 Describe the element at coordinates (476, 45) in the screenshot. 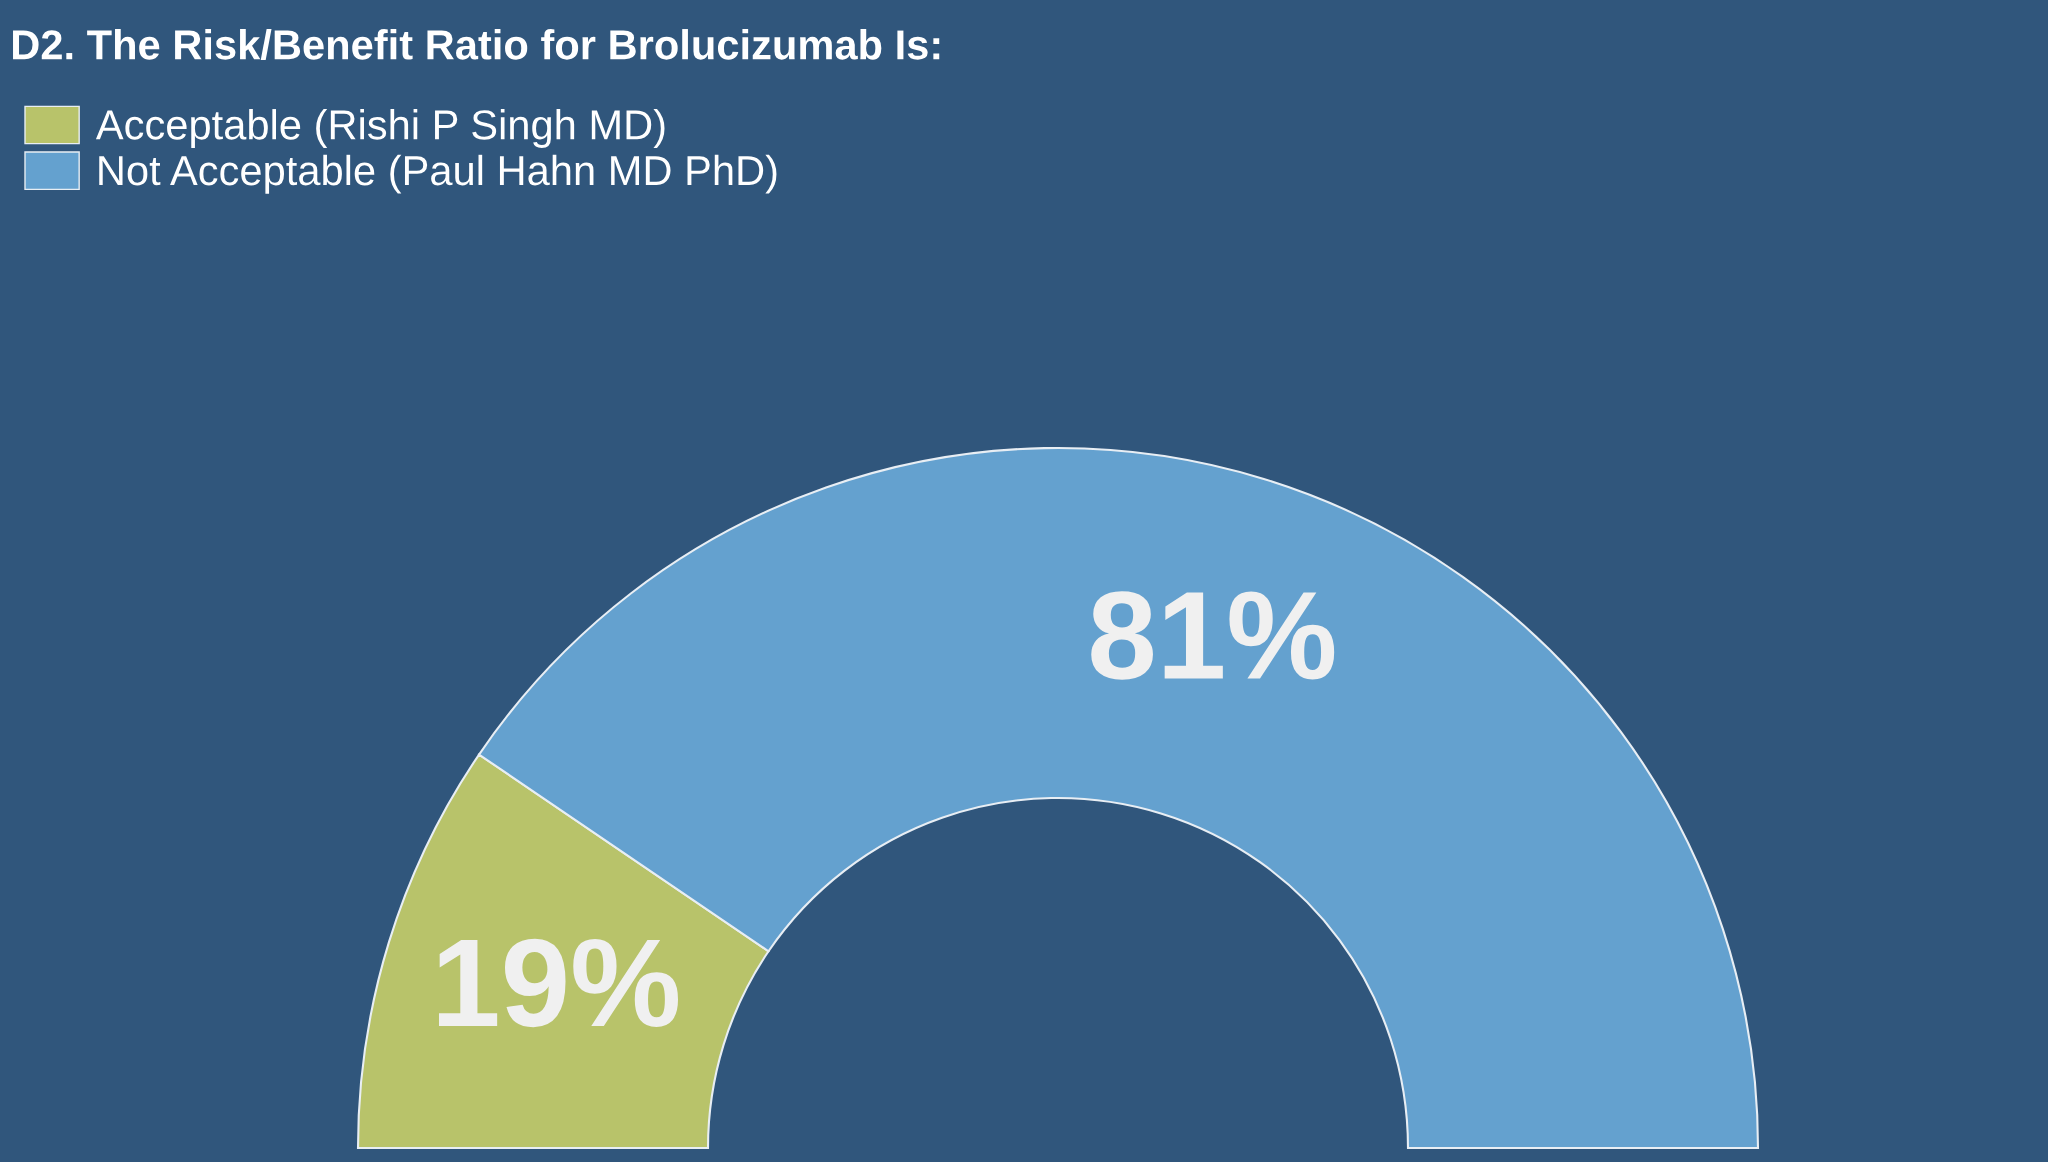

I see `chart-title: D2. The Risk/Benefit Ratio for Brolucizumab Is:` at that location.